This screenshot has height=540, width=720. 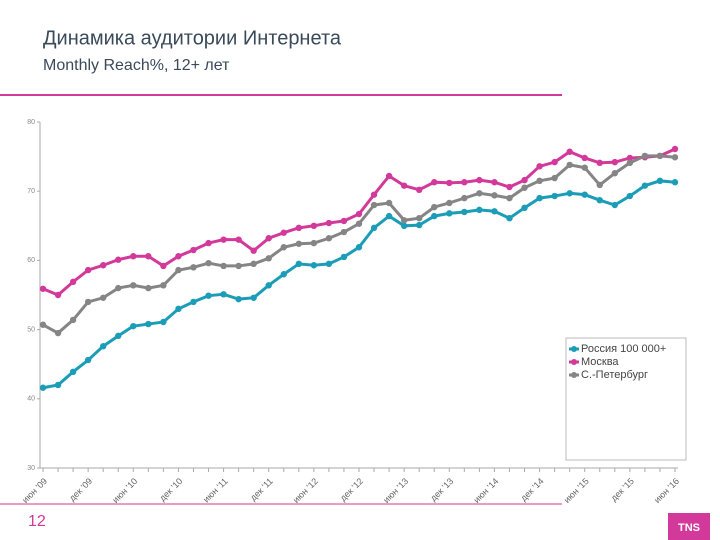 What do you see at coordinates (31, 191) in the screenshot?
I see `y-tick-label: 70` at bounding box center [31, 191].